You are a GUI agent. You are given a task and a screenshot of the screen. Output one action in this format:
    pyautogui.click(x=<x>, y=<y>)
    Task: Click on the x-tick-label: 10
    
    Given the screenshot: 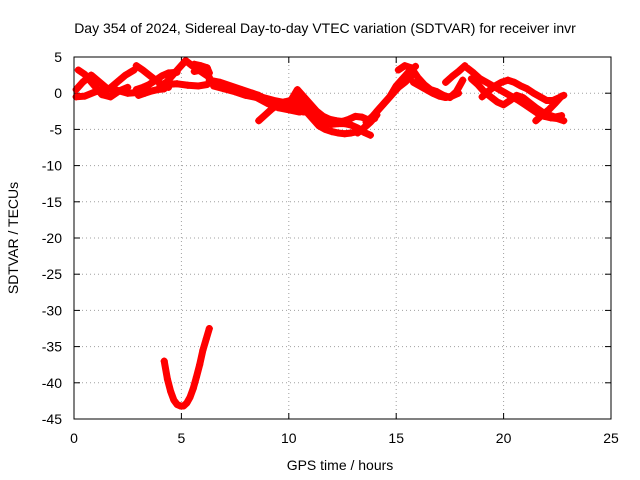 What is the action you would take?
    pyautogui.click(x=289, y=438)
    